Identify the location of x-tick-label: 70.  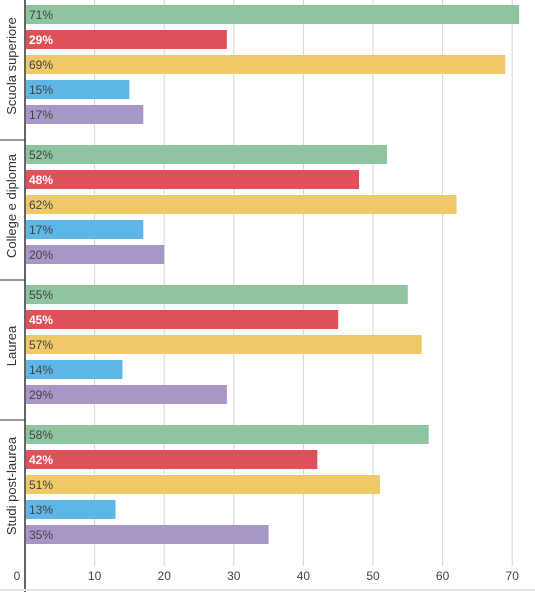
(513, 576).